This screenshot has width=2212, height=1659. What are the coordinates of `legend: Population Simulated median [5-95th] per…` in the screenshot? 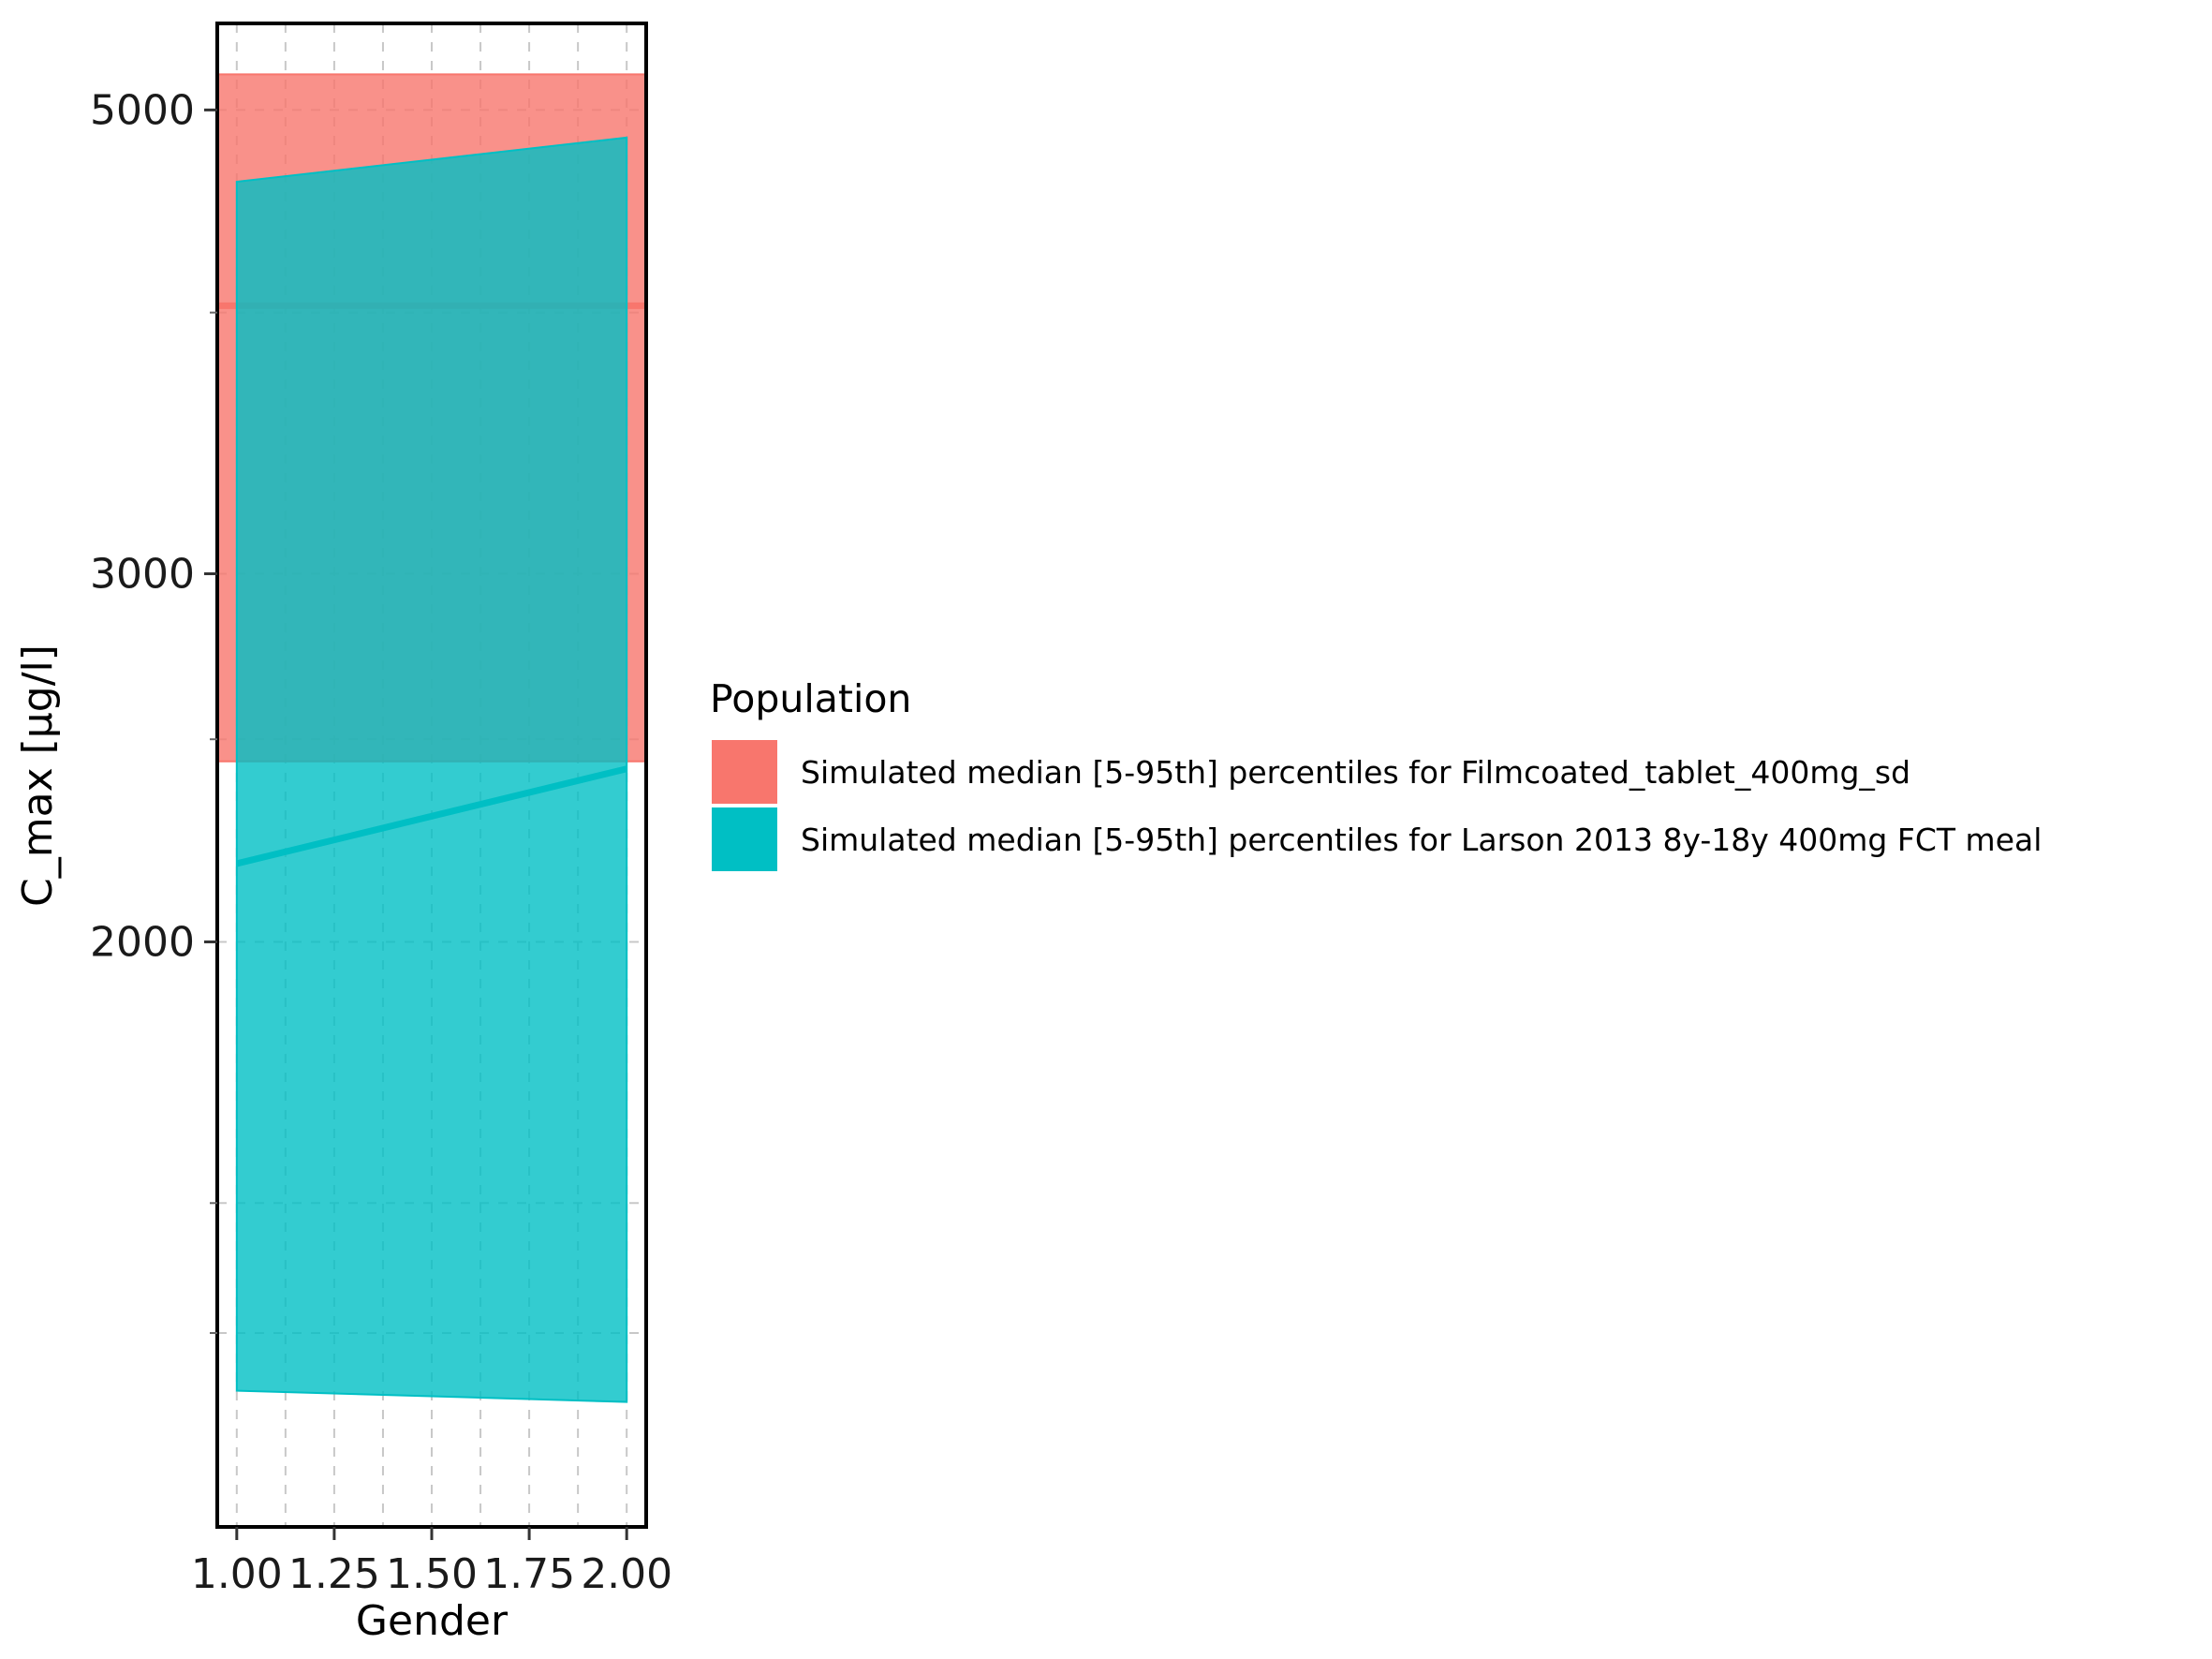 It's located at (1376, 773).